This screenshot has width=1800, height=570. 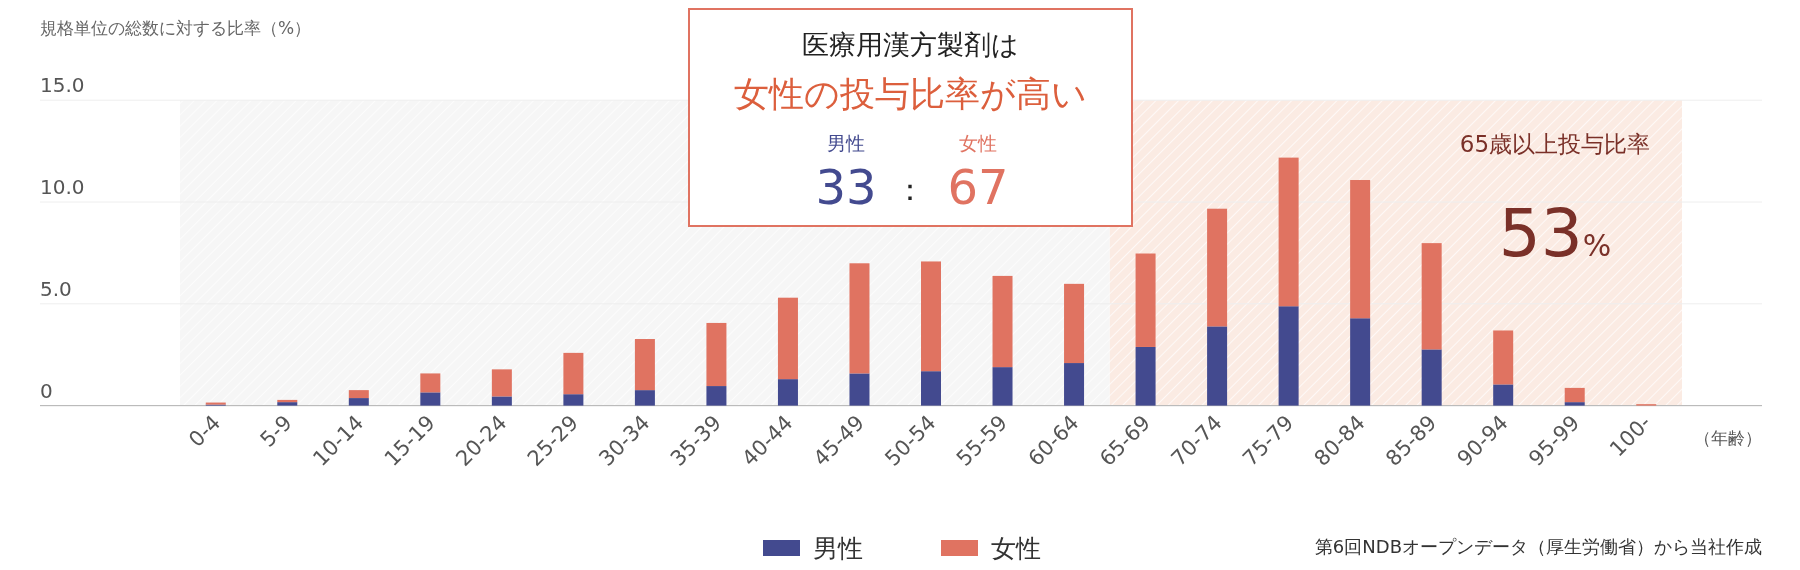 What do you see at coordinates (910, 44) in the screenshot?
I see `chart-title: 医療用漢方製剤は` at bounding box center [910, 44].